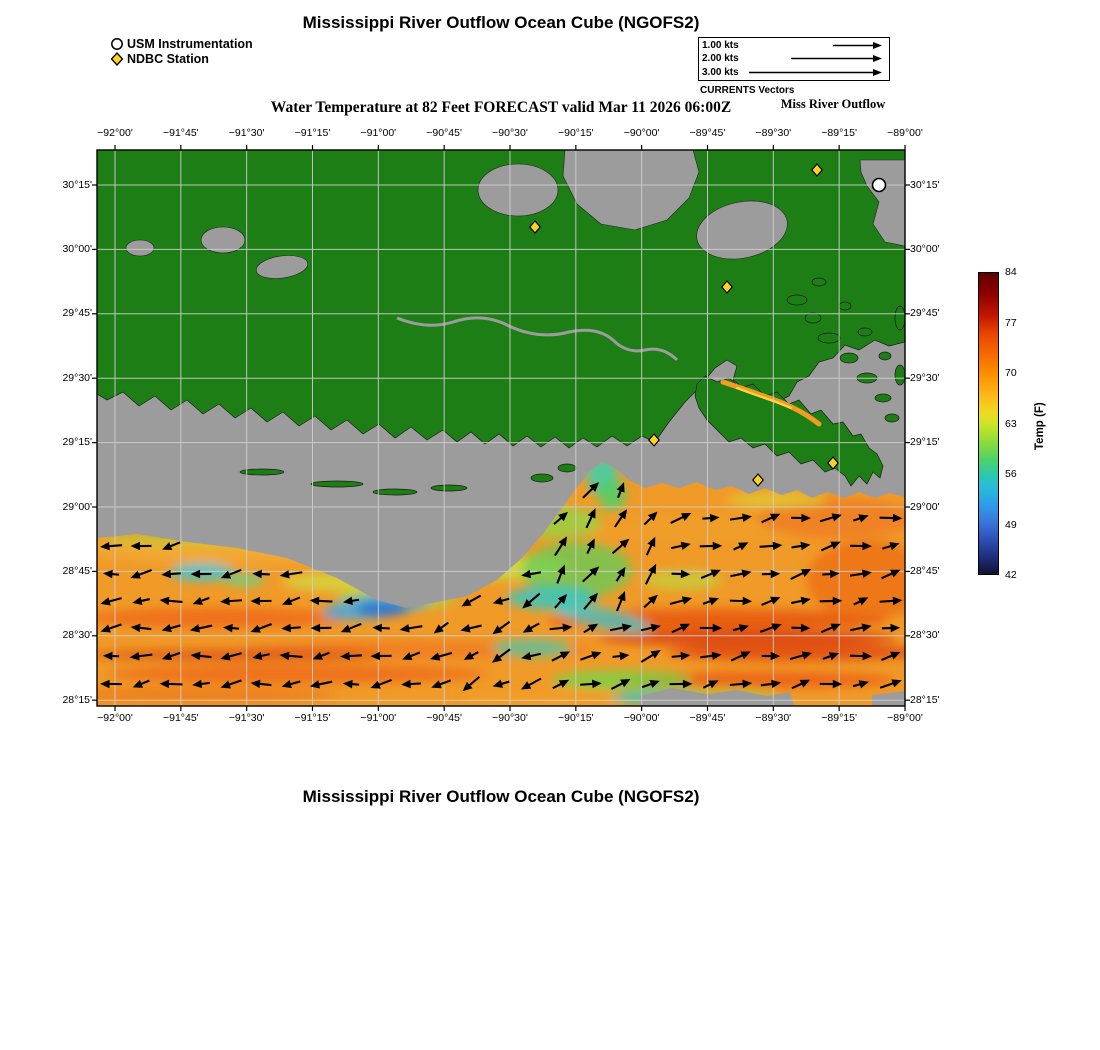  Describe the element at coordinates (501, 587) in the screenshot. I see `current-vectors` at that location.